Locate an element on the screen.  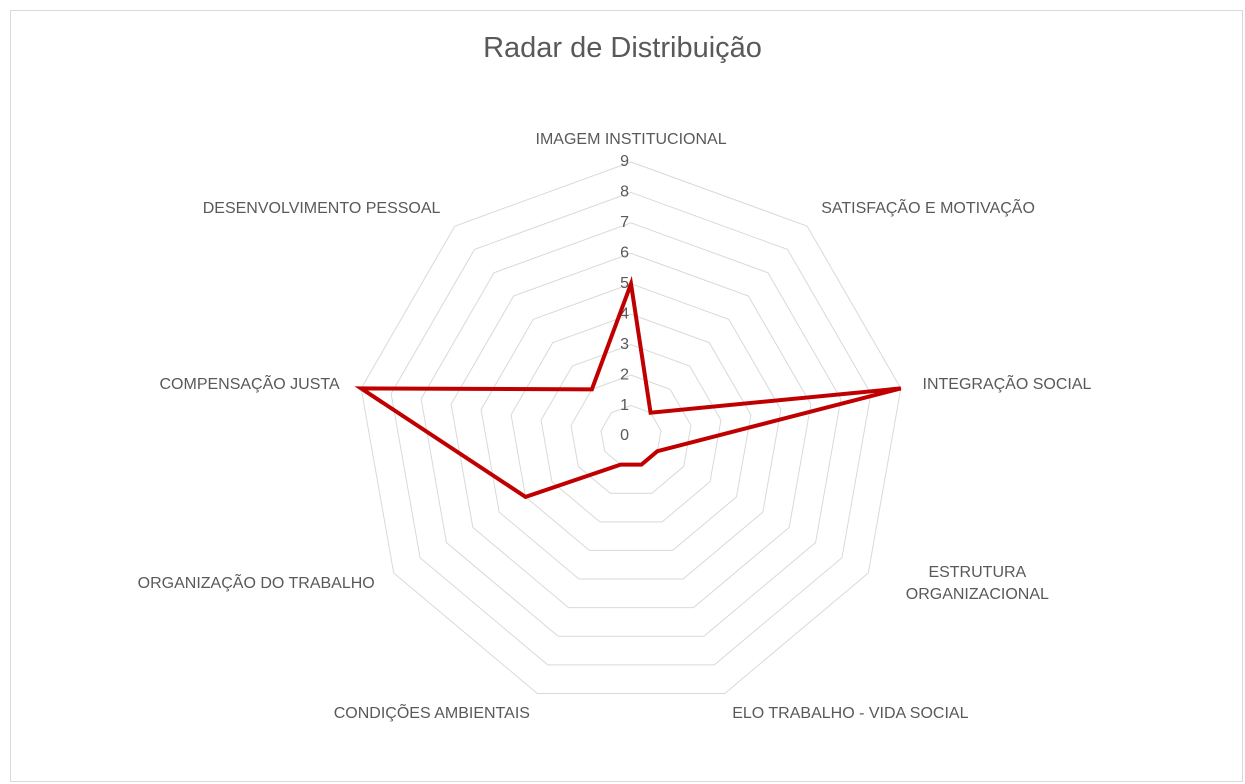
axis-tick-label: 2 is located at coordinates (624, 374).